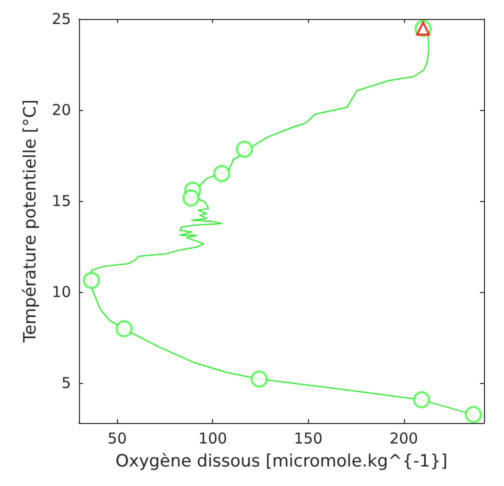 This screenshot has width=504, height=486. I want to click on y-tick-label: 15, so click(61, 201).